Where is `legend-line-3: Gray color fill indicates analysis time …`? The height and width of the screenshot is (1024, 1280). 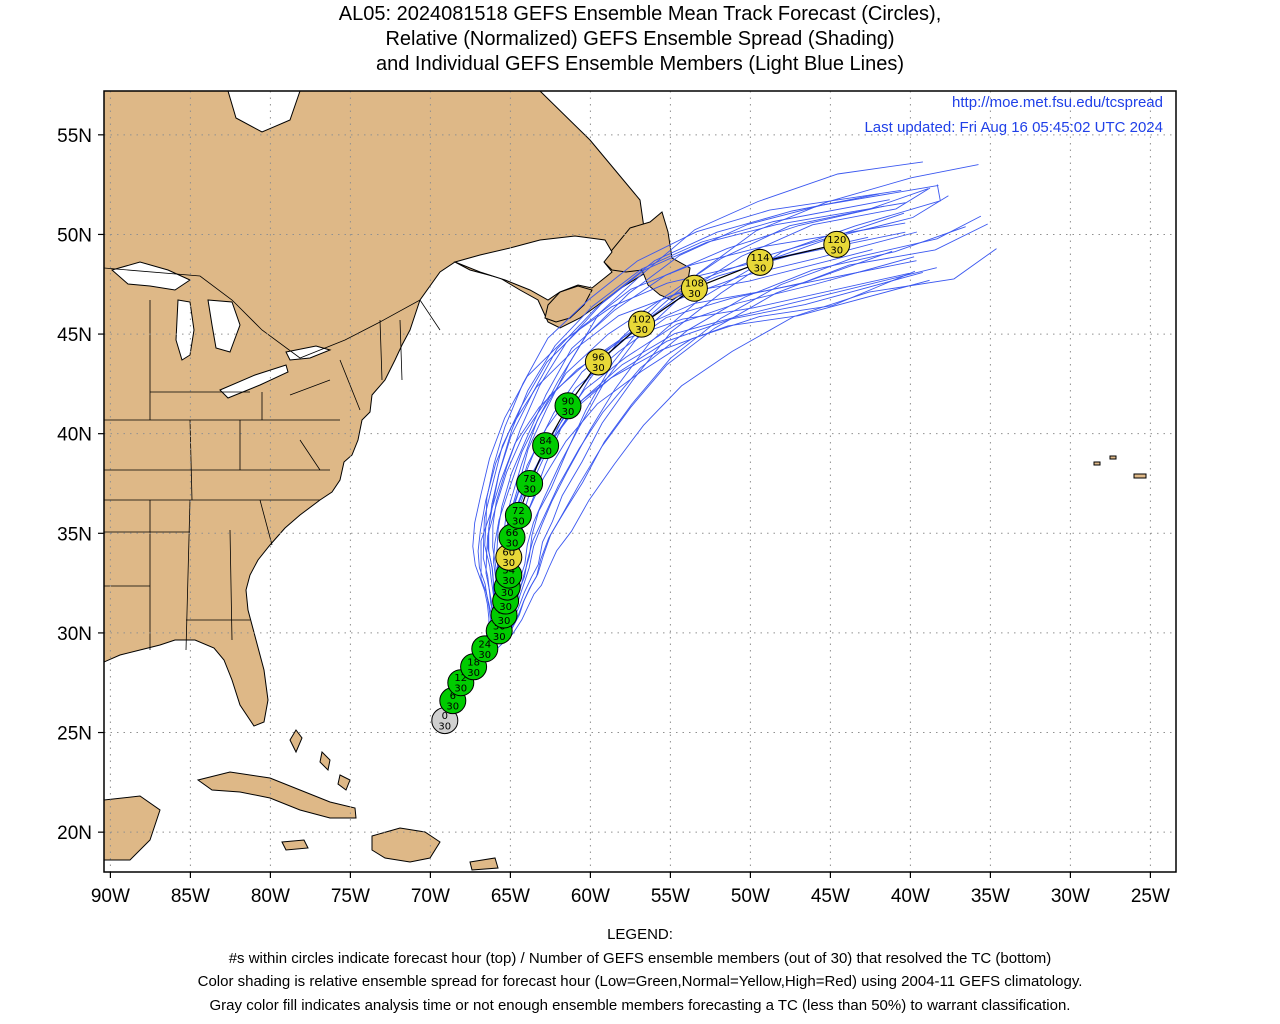
legend-line-3: Gray color fill indicates analysis time … is located at coordinates (640, 1005).